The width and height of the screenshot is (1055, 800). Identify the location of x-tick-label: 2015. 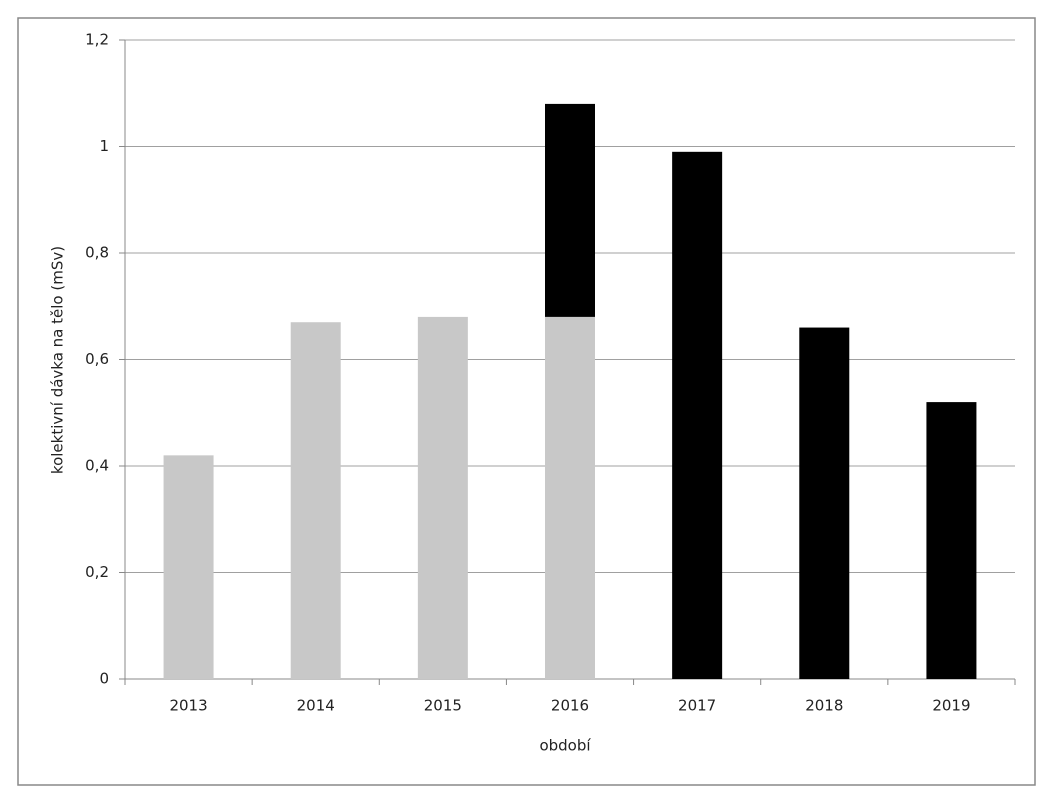
(443, 706).